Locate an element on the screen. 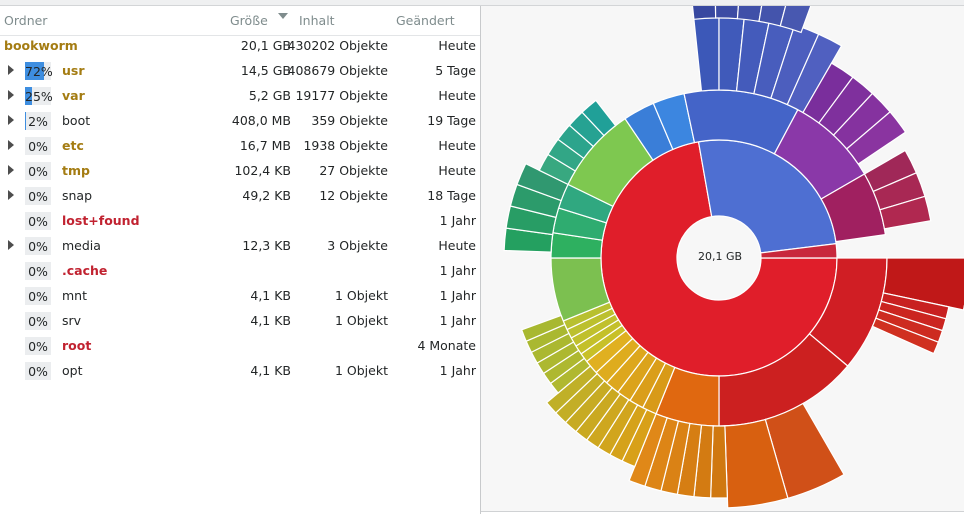  folder-name: media is located at coordinates (81, 245).